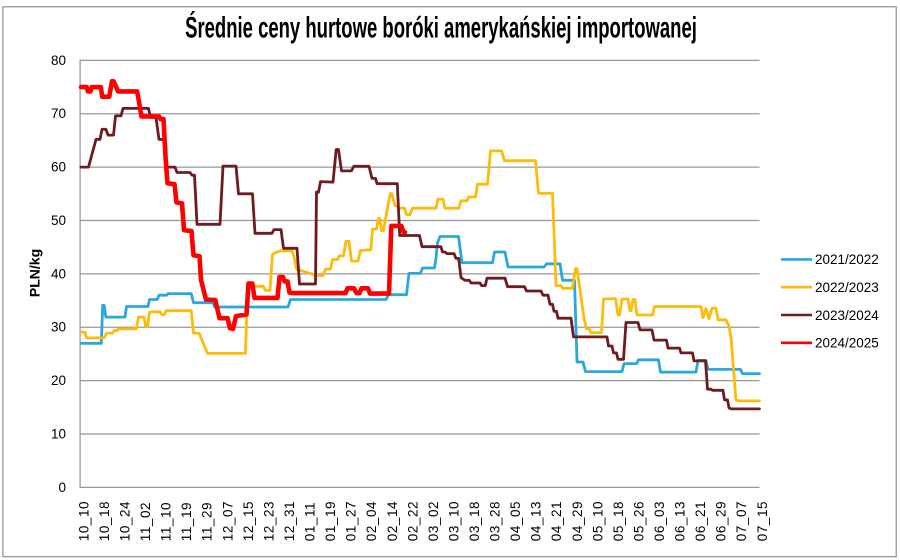 The height and width of the screenshot is (560, 900). What do you see at coordinates (536, 521) in the screenshot?
I see `svg-text: 04_13` at bounding box center [536, 521].